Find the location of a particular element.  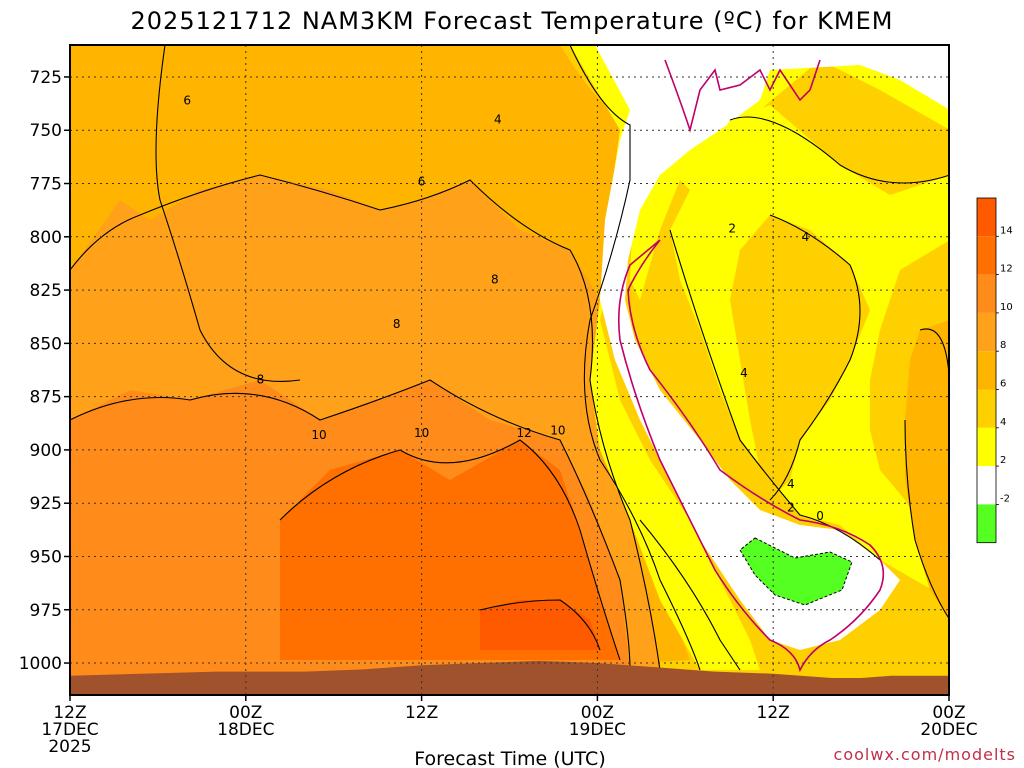

credit-text: coolwx.com/modelts is located at coordinates (925, 754).